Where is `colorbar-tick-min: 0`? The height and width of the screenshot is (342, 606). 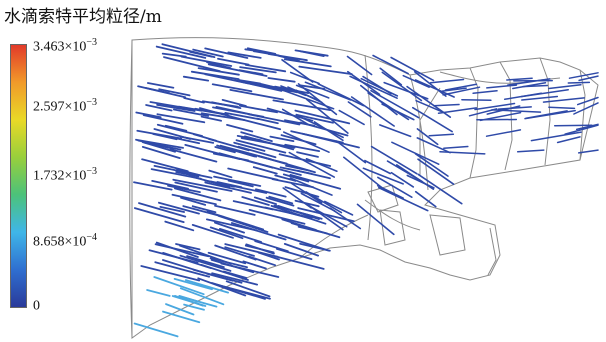
colorbar-tick-min: 0 is located at coordinates (36, 306).